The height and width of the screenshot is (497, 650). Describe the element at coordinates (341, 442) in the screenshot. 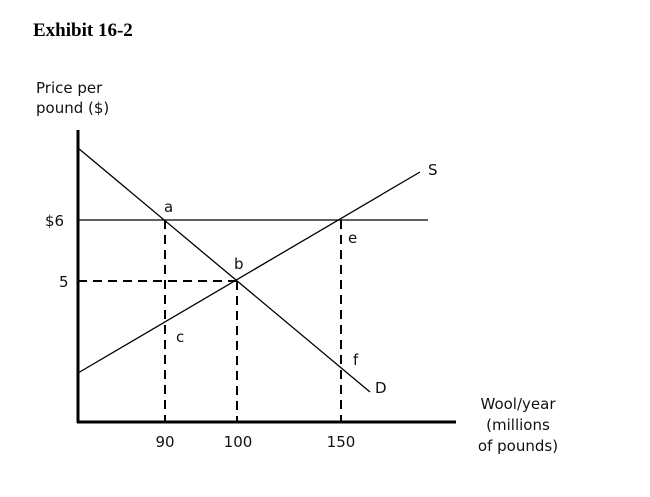

I see `x-tick-label: 150` at that location.